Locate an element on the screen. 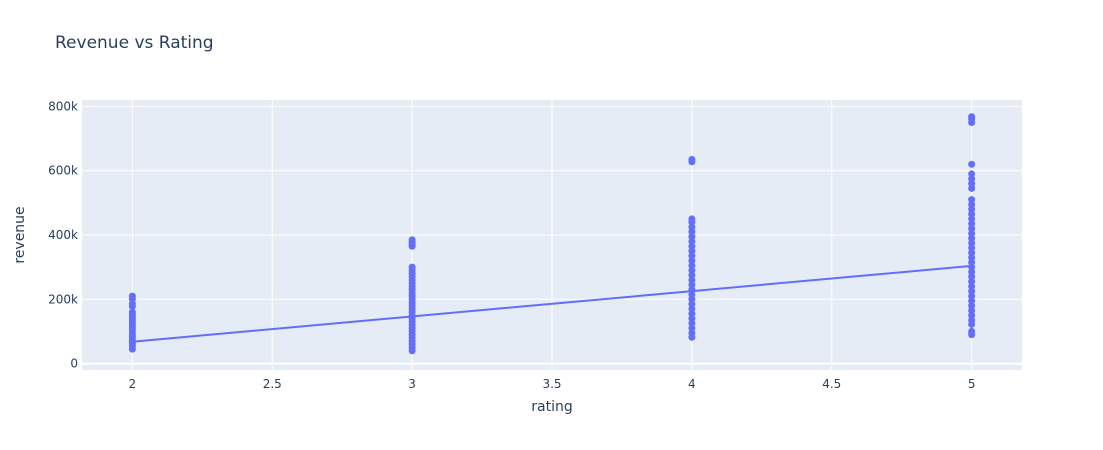 The width and height of the screenshot is (1103, 450). x-tick-labels: 2 2.5 3 3.5 4 4.5 5 is located at coordinates (552, 384).